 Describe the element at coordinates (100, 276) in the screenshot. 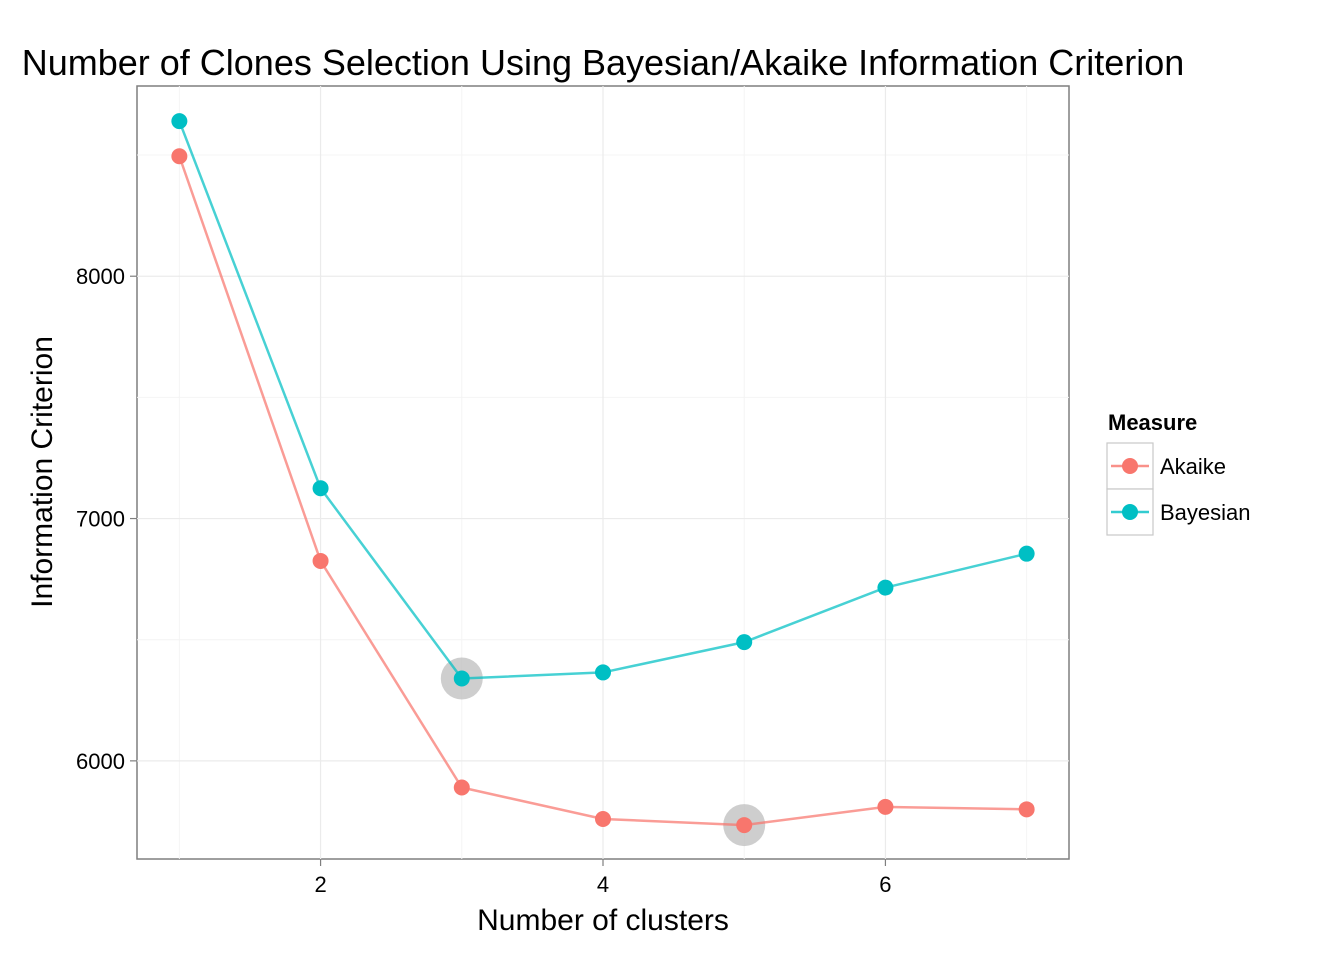

I see `y-tick-label: 8000` at that location.